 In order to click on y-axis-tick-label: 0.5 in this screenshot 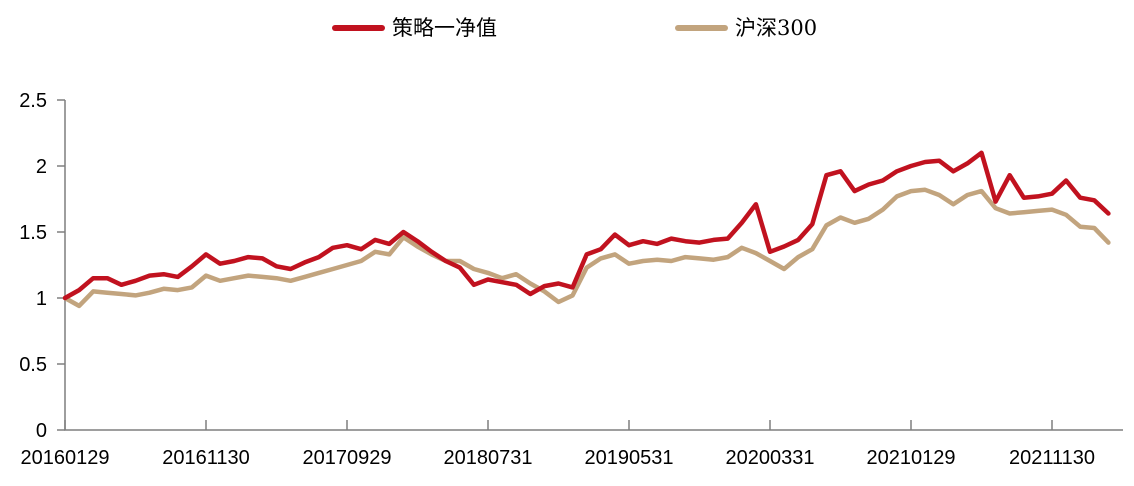, I will do `click(33, 365)`.